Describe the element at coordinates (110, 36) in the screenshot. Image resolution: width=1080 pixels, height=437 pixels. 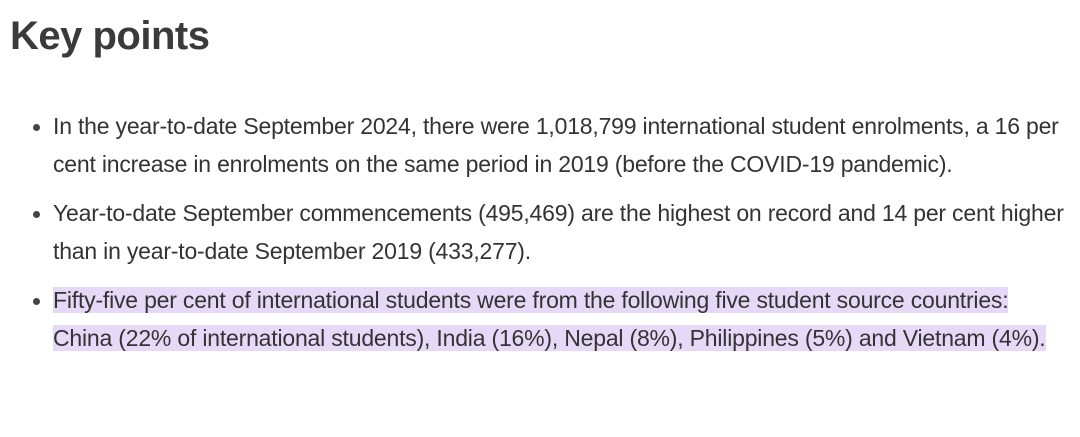
I see `page-title: Key points` at that location.